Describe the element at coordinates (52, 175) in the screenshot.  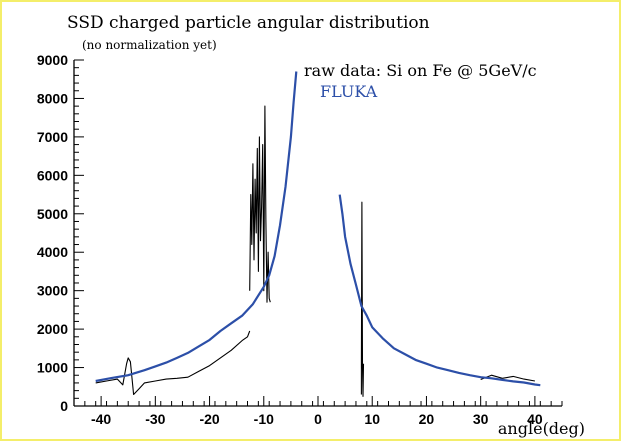
I see `y-tick-label-6000: 6000` at that location.